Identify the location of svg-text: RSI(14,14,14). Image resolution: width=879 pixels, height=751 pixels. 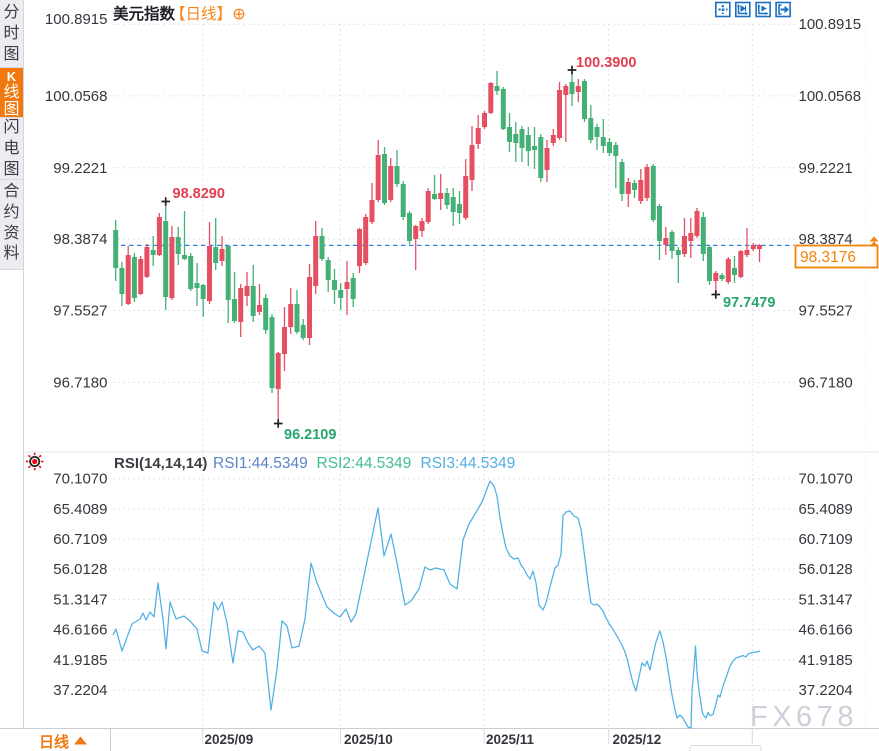
(160, 463).